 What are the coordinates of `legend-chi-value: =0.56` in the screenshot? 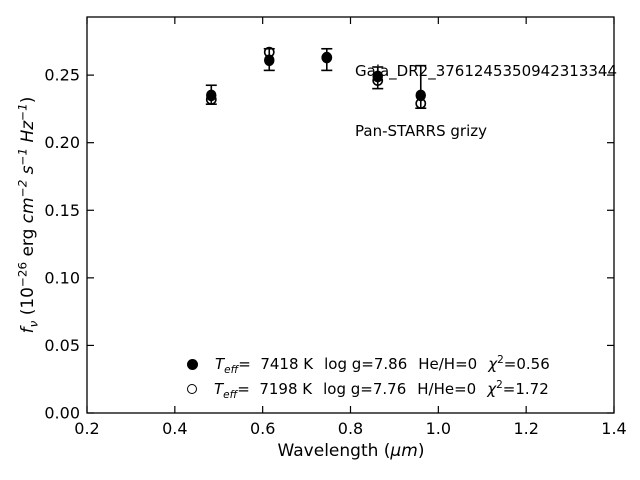 It's located at (526, 364).